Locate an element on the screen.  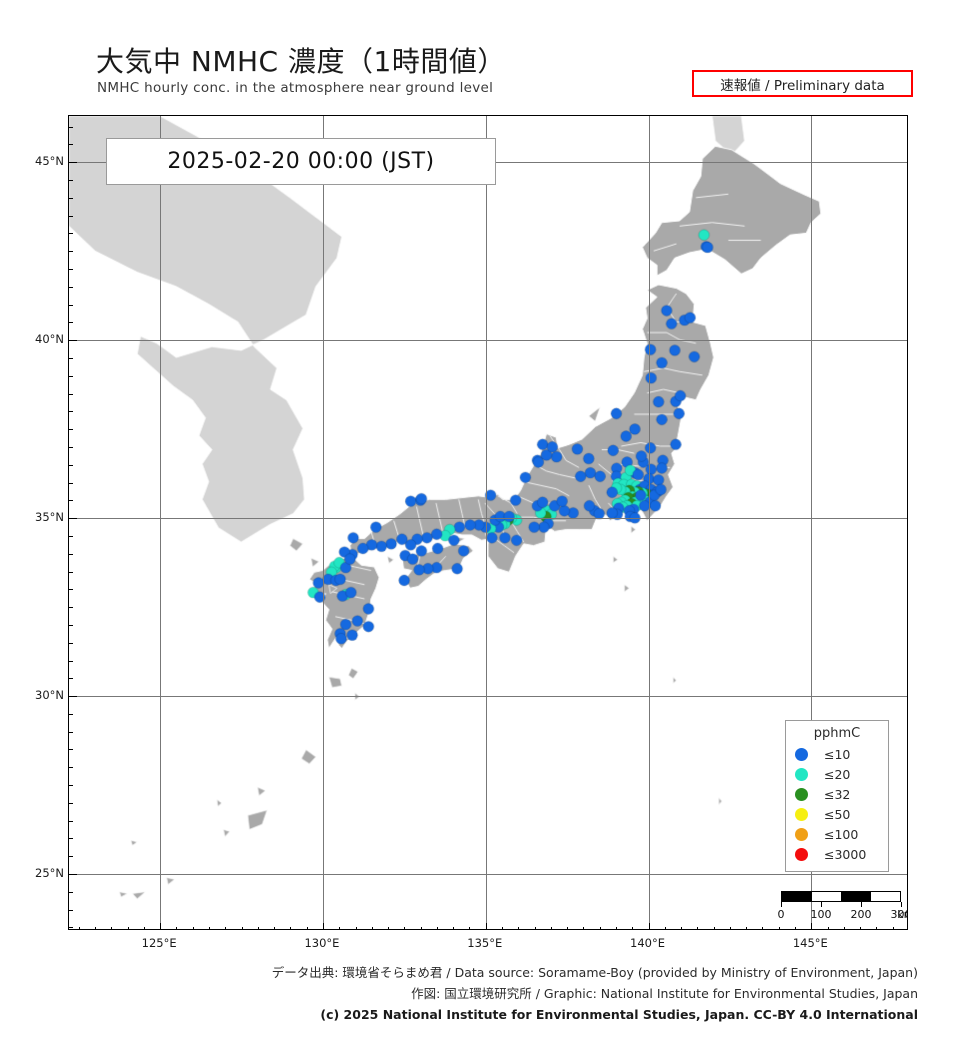
scale-bar-graphic is located at coordinates (841, 896).